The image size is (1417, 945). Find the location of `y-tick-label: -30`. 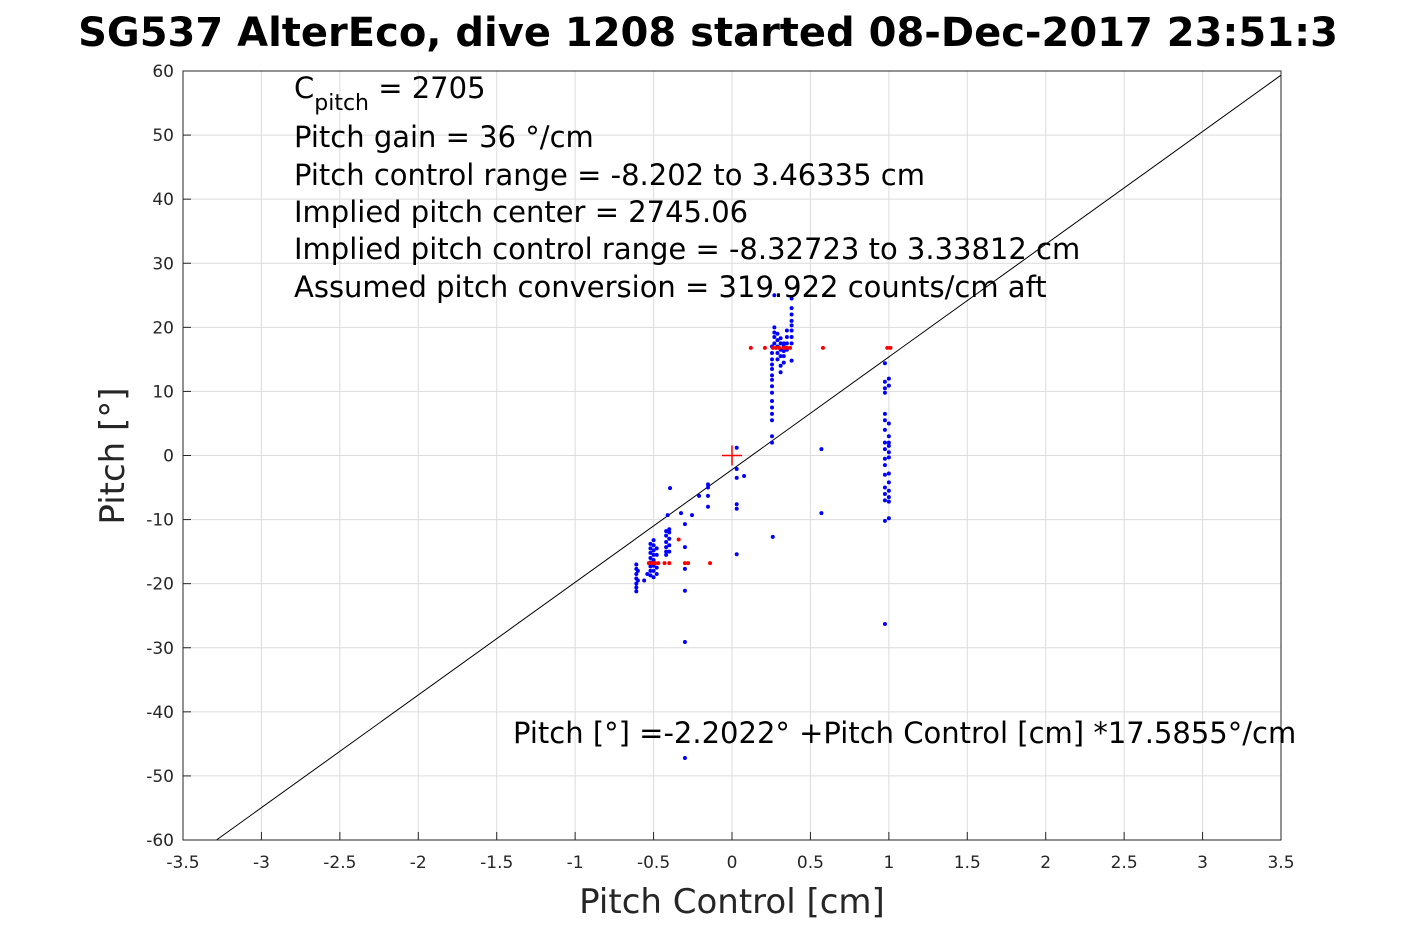

y-tick-label: -30 is located at coordinates (160, 649).